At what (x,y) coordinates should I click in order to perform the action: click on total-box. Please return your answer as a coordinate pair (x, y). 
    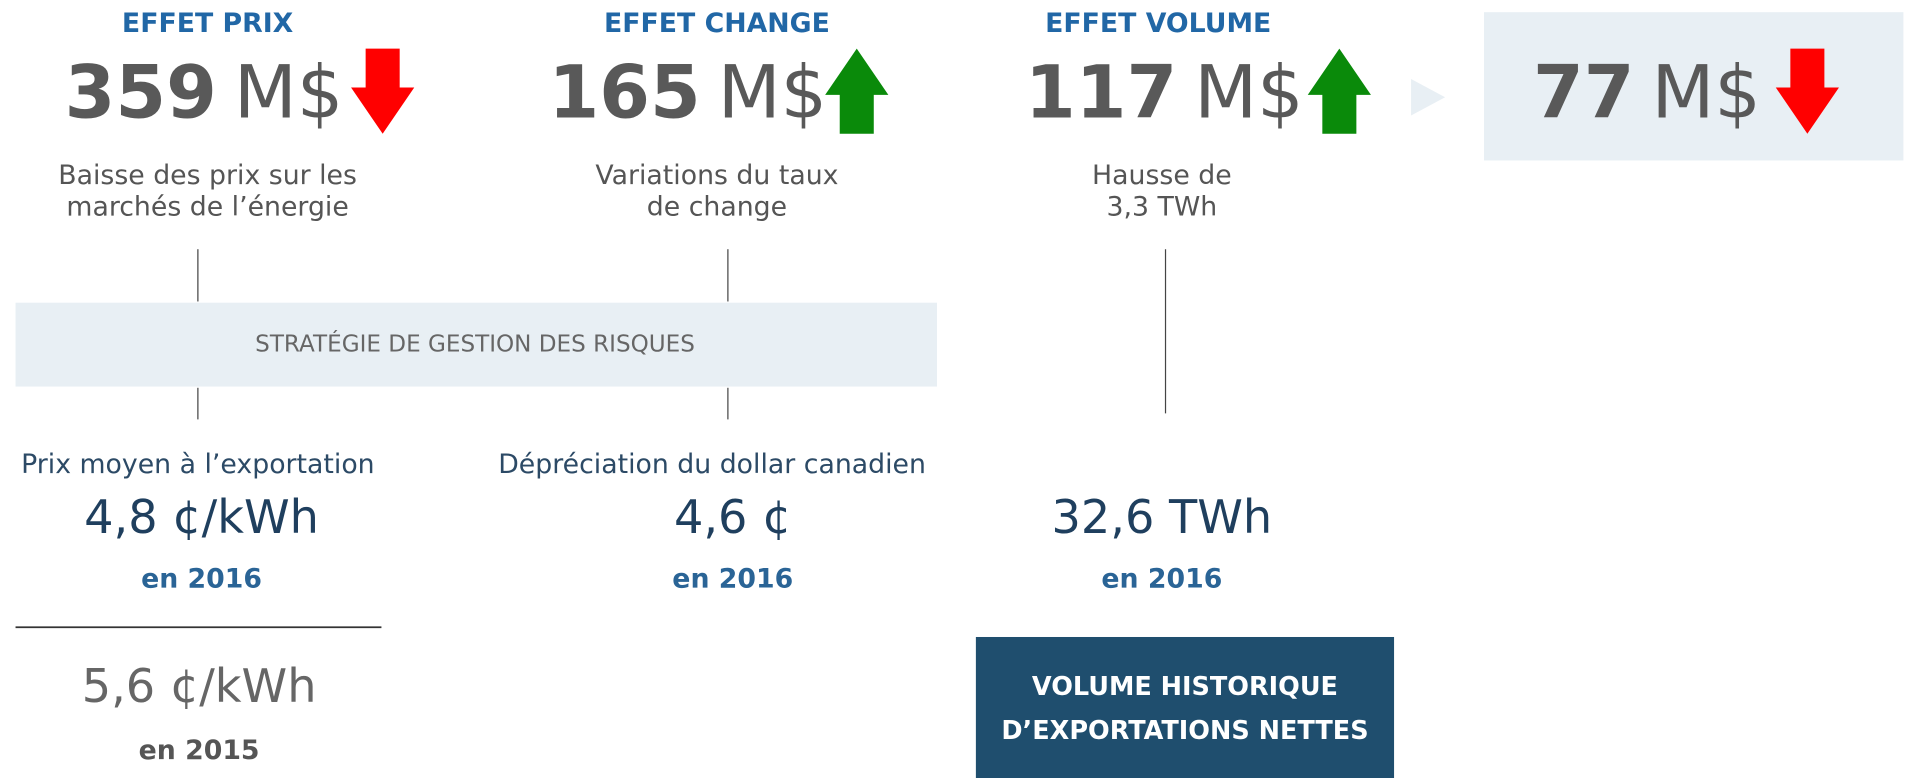
    Looking at the image, I should click on (1694, 86).